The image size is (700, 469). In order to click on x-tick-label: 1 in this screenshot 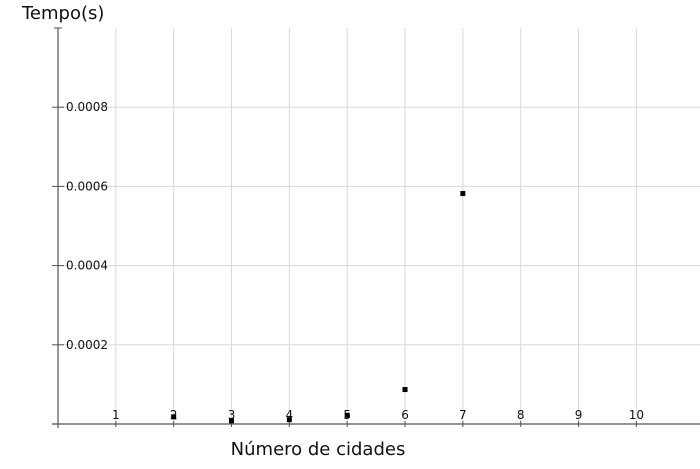, I will do `click(116, 415)`.